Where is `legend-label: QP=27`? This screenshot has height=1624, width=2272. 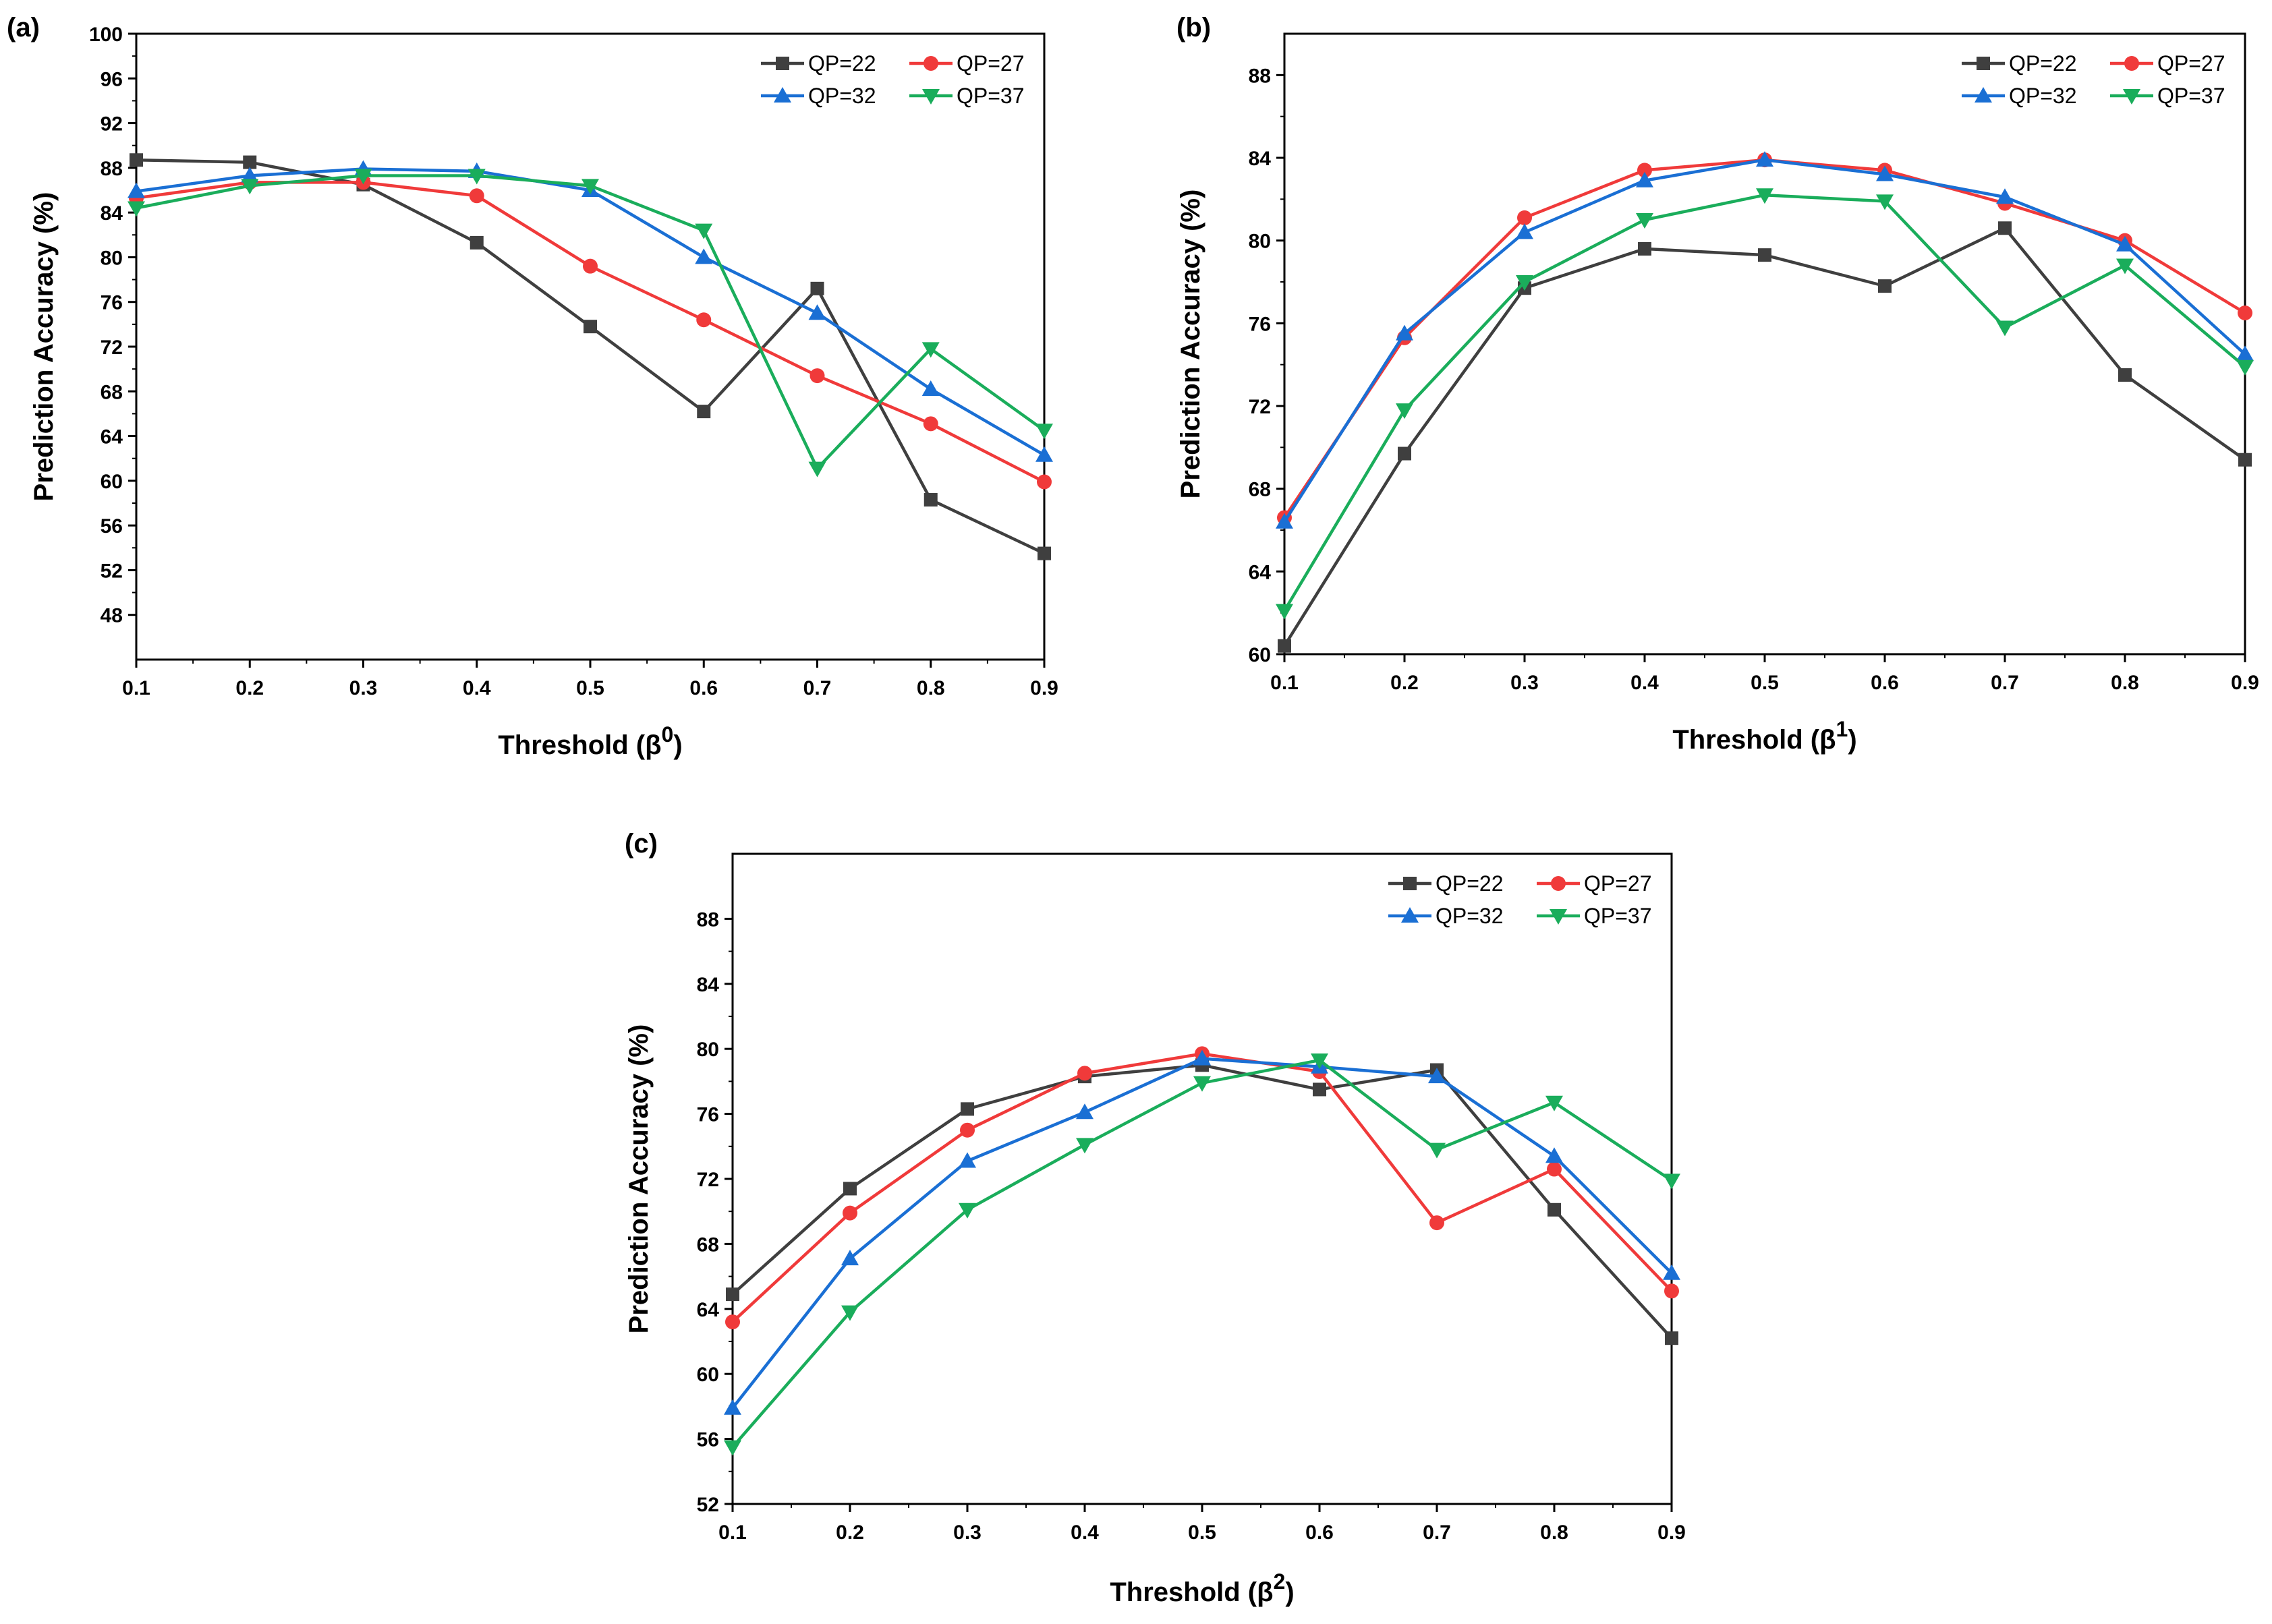
legend-label: QP=27 is located at coordinates (991, 63).